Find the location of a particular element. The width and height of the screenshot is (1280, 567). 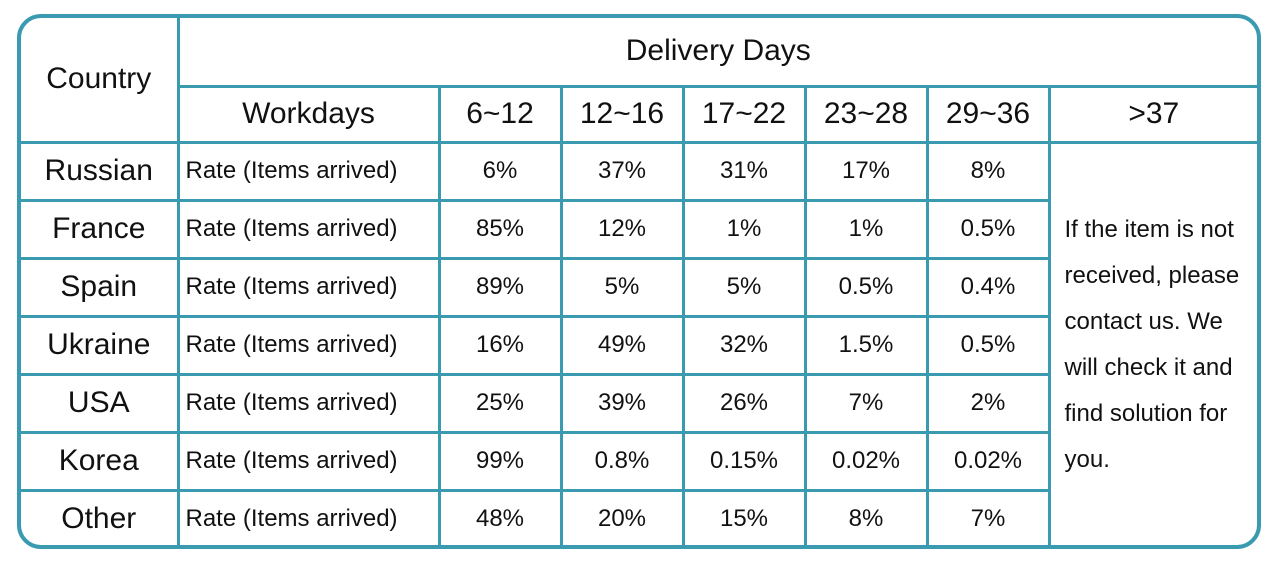

rate-value-cell: 16% is located at coordinates (500, 345).